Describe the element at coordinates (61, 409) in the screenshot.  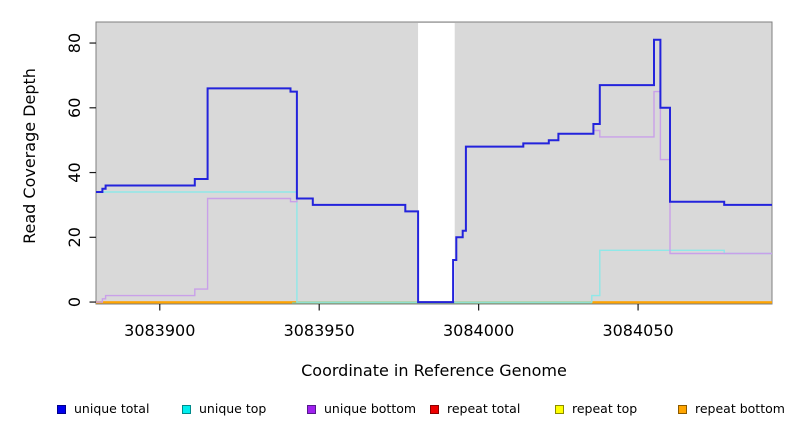
I see `legend-swatch-unique-total` at that location.